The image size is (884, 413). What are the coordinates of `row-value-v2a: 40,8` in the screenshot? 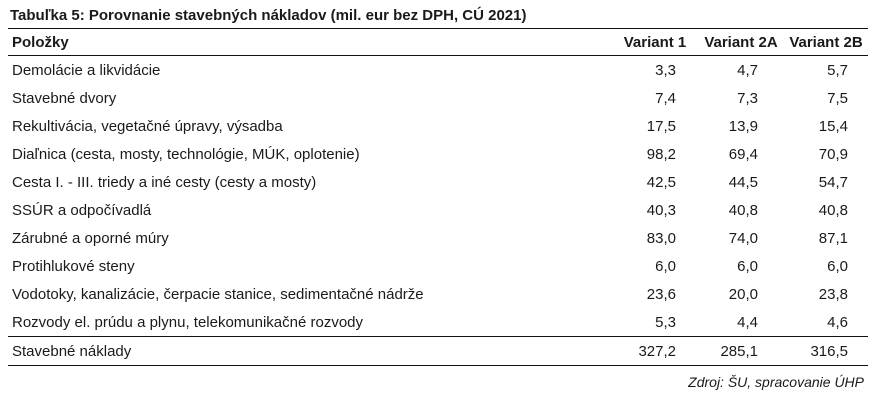 It's located at (743, 210).